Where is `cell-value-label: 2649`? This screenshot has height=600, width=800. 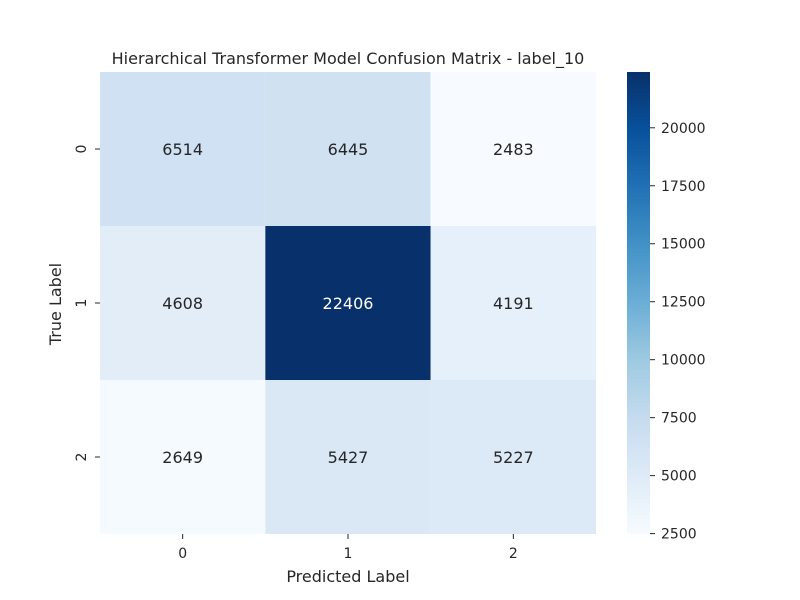 cell-value-label: 2649 is located at coordinates (182, 457).